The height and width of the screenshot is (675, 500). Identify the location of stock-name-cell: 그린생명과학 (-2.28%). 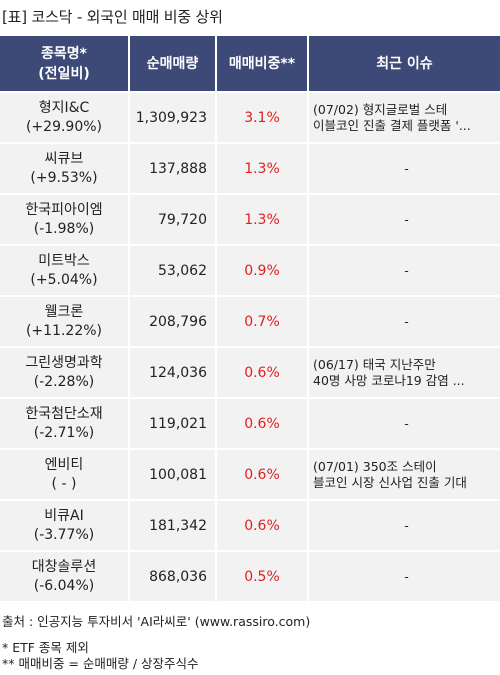
(65, 372).